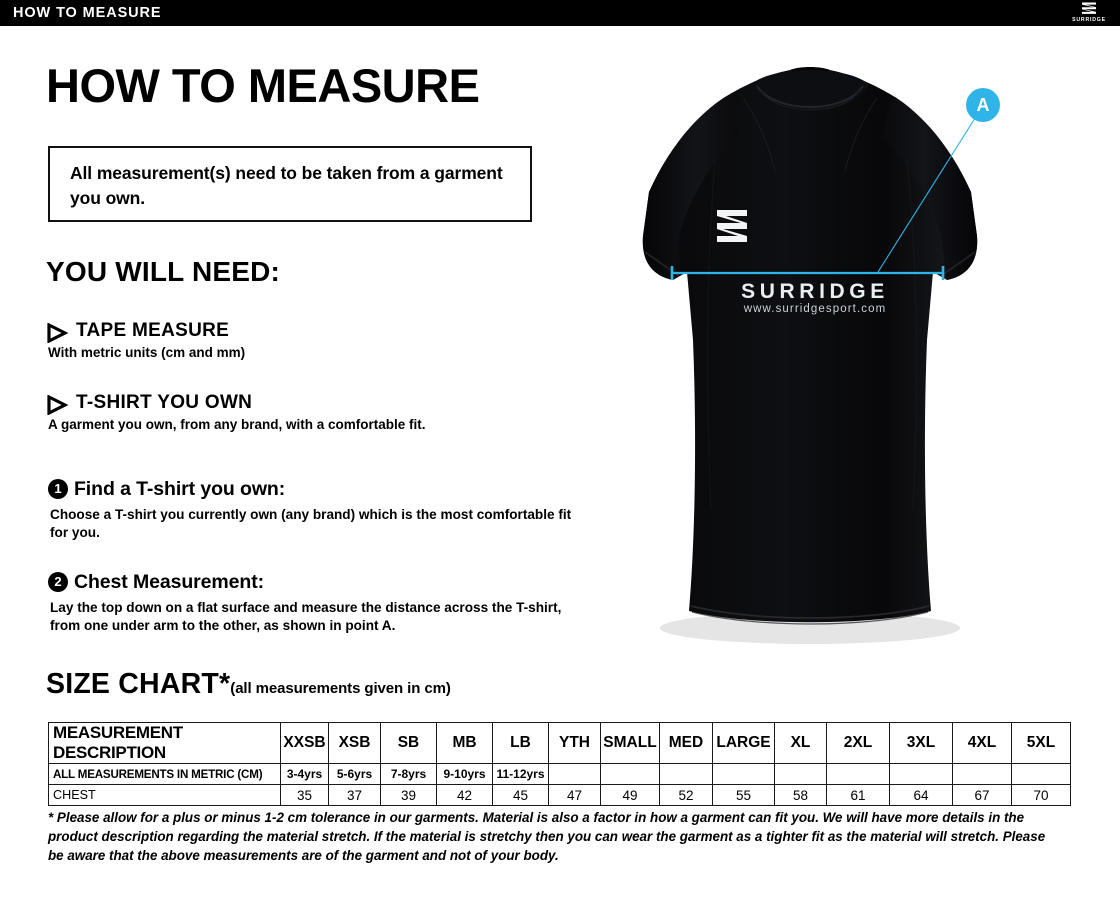 The height and width of the screenshot is (913, 1120). I want to click on size-chart-title-main: SIZE CHART*, so click(138, 684).